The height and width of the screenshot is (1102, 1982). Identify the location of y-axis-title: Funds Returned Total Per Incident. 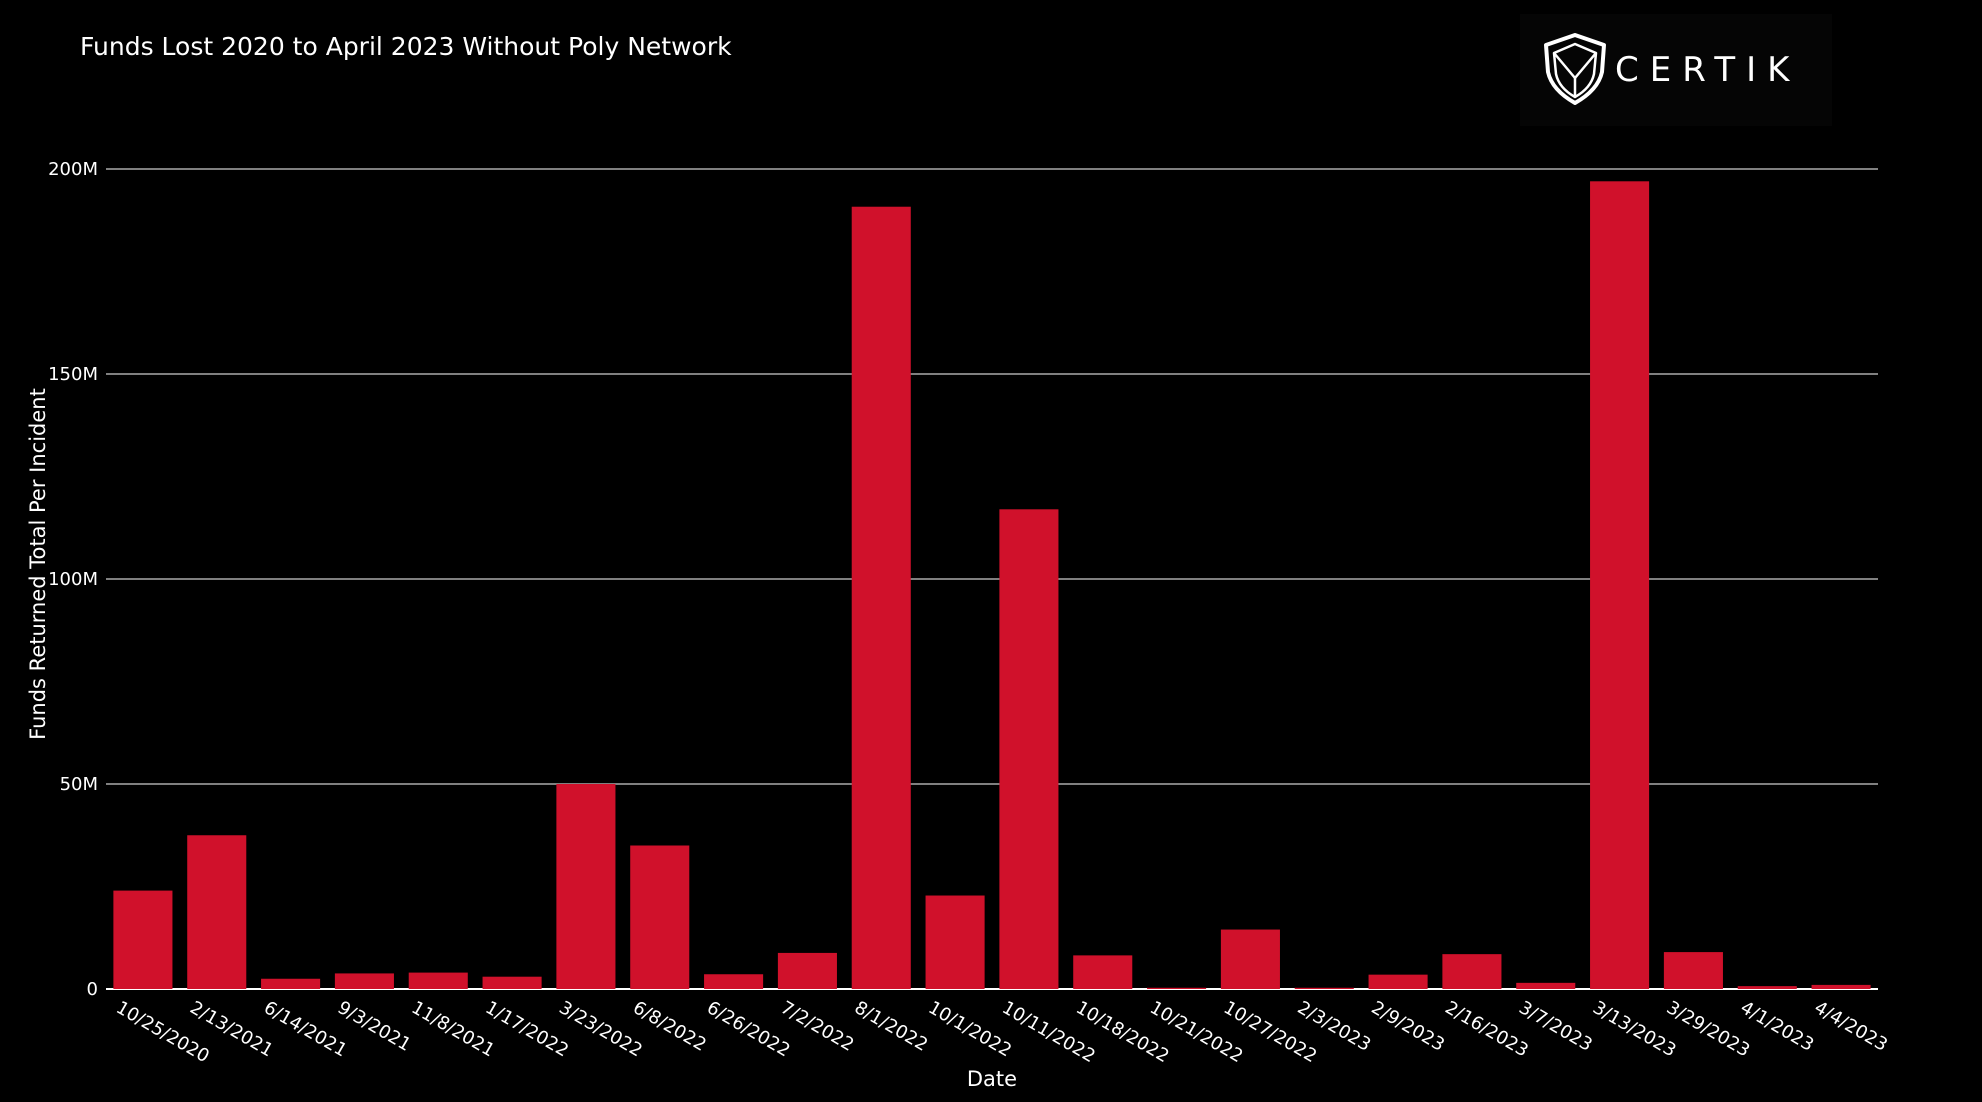
(38, 564).